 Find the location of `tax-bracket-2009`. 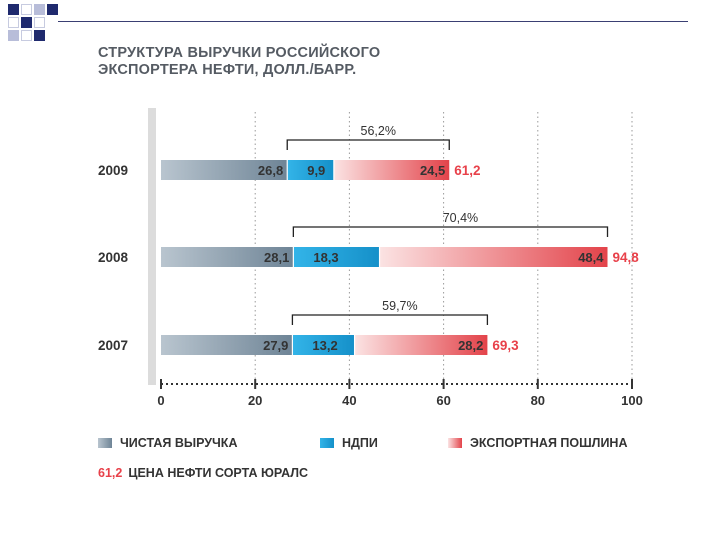

tax-bracket-2009 is located at coordinates (368, 144).